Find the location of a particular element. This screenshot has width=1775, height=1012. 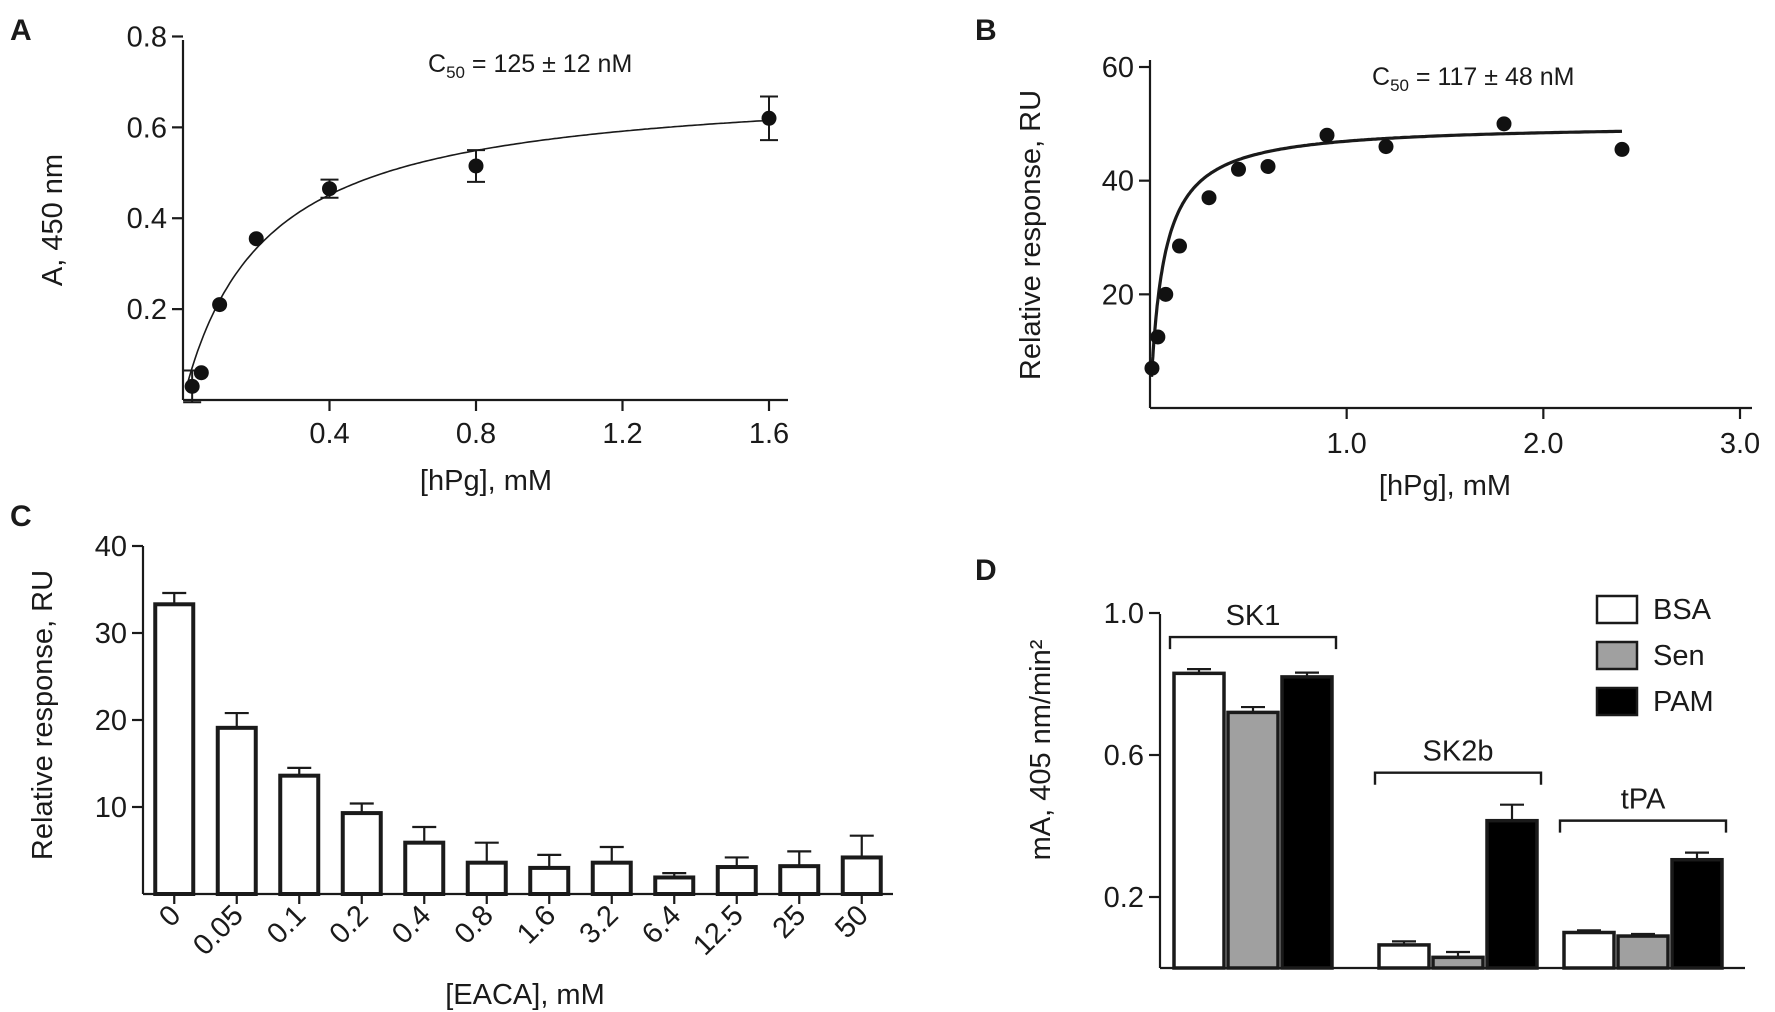

legend-label: PAM is located at coordinates (1683, 702).